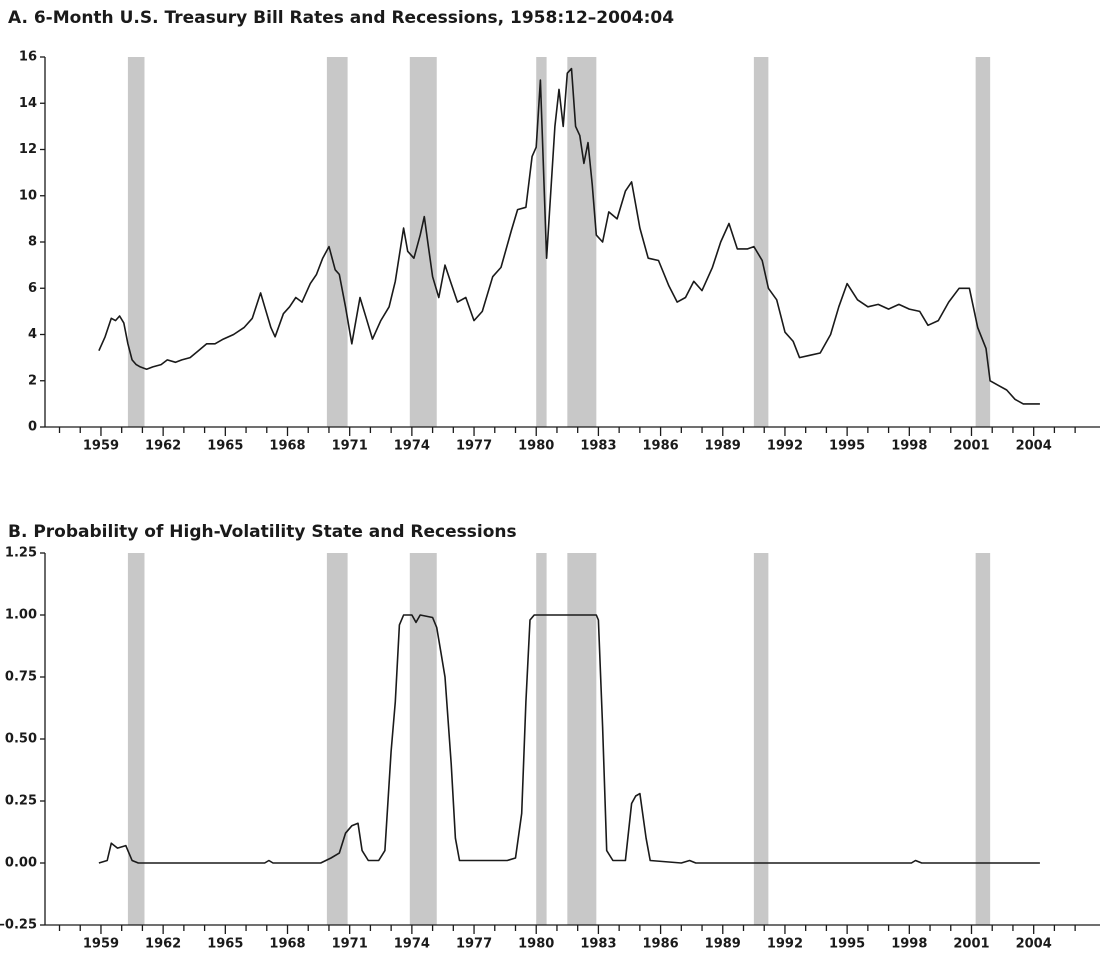 The height and width of the screenshot is (955, 1104). What do you see at coordinates (32, 380) in the screenshot?
I see `y-tick-label: 2` at bounding box center [32, 380].